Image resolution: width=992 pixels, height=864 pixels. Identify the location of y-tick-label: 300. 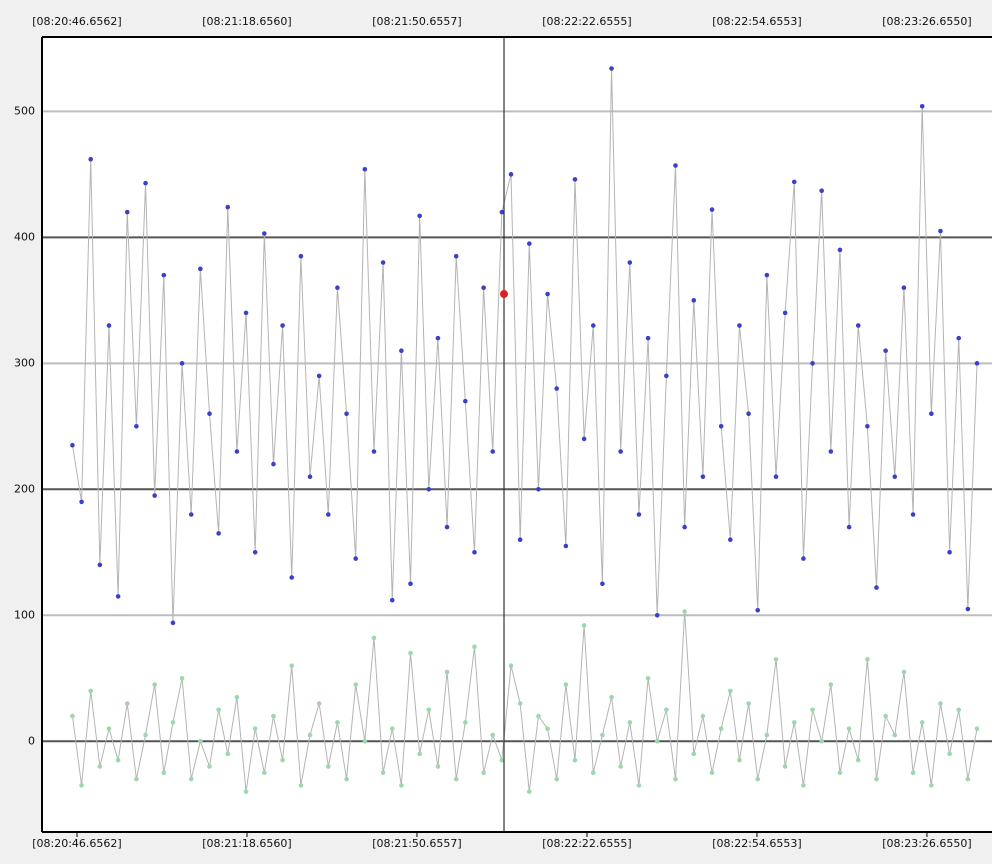
(24, 362).